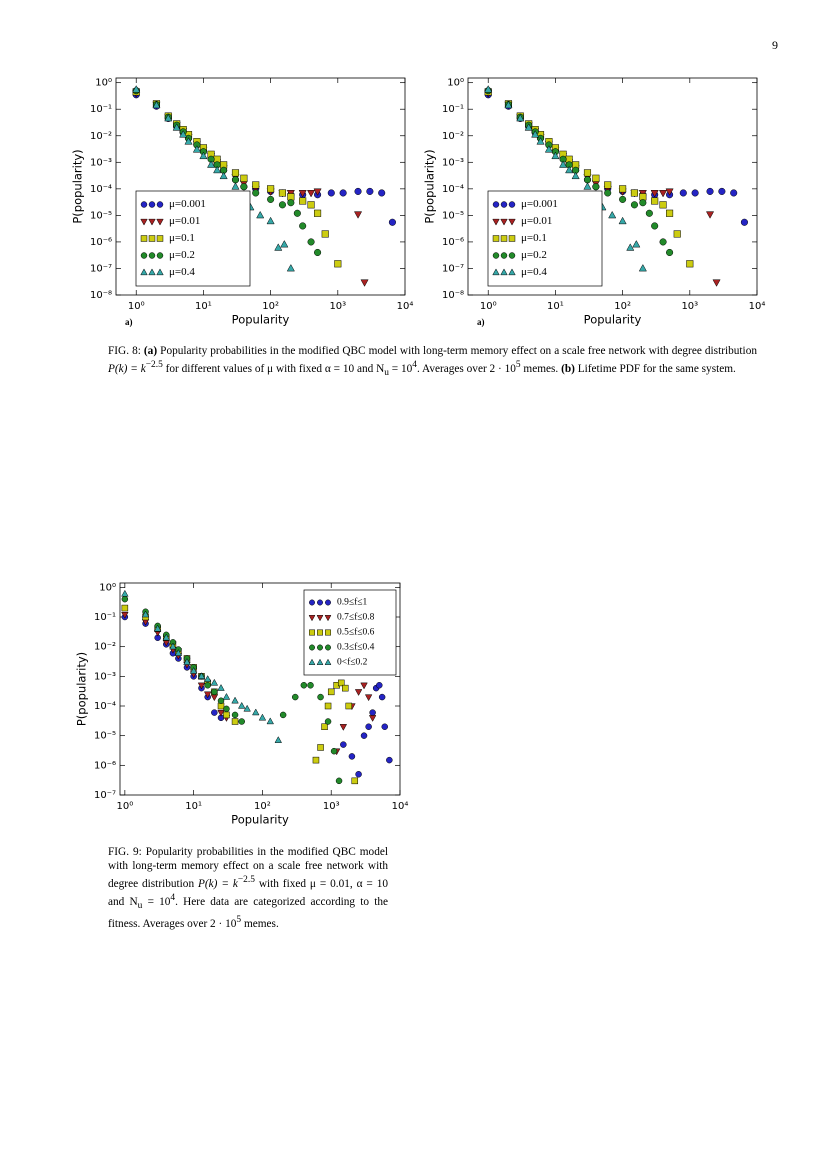 Image resolution: width=827 pixels, height=1170 pixels. I want to click on caption-text: . Averages over 2 · 10, so click(466, 368).